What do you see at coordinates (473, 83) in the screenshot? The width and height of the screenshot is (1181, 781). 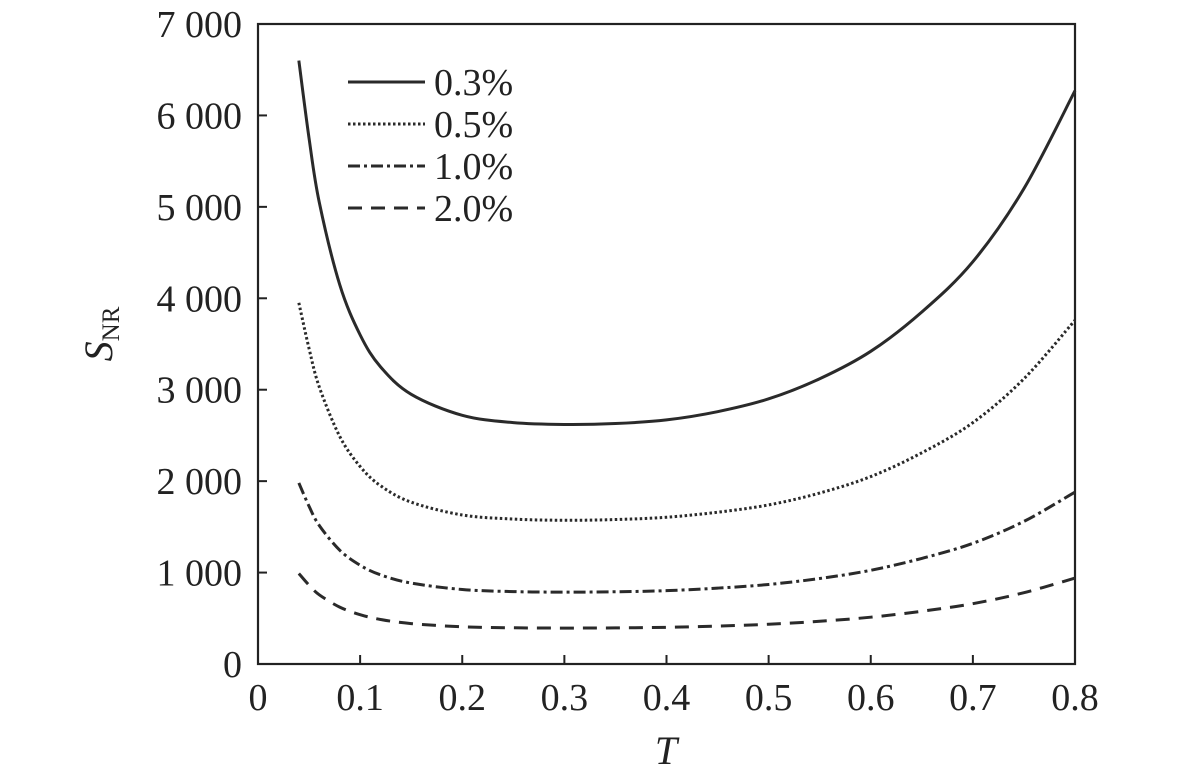 I see `legend-label: 0.3%` at bounding box center [473, 83].